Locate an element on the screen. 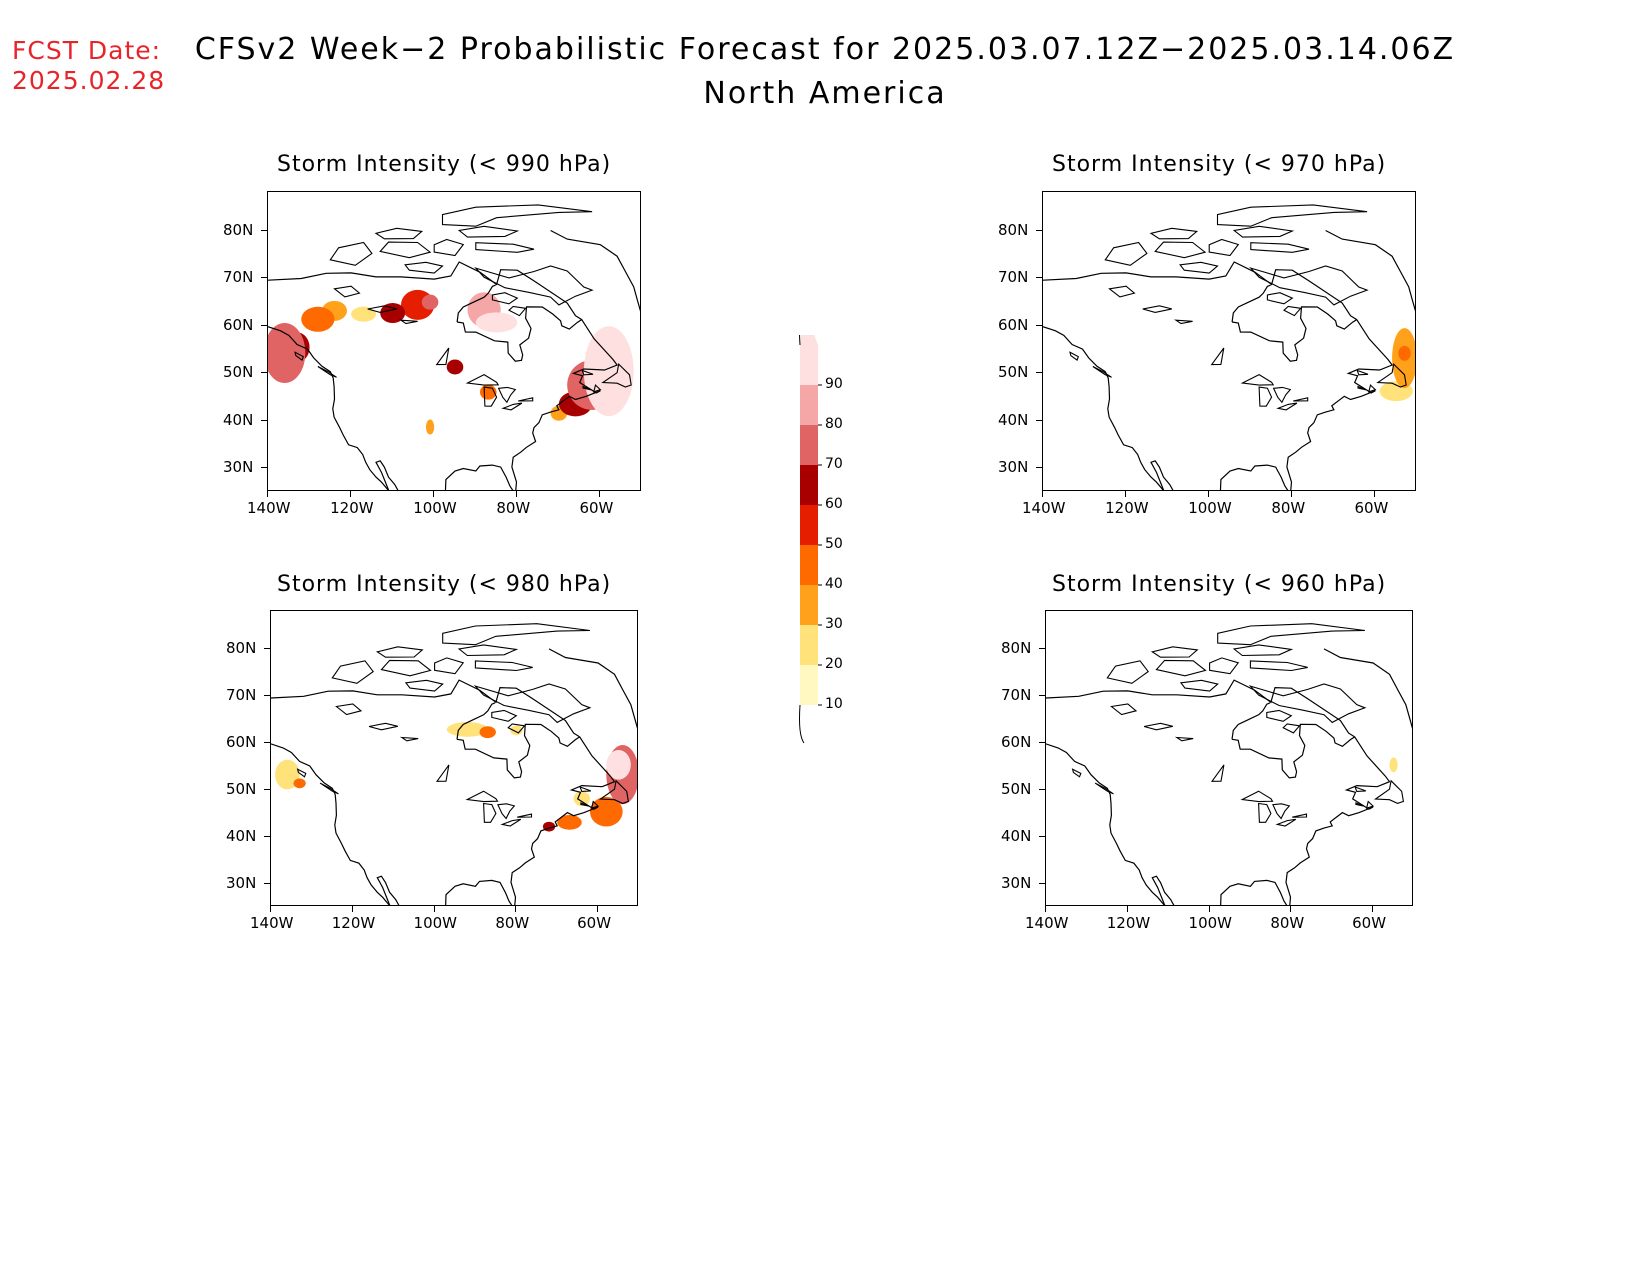  colorbar-label: 70 is located at coordinates (834, 464).